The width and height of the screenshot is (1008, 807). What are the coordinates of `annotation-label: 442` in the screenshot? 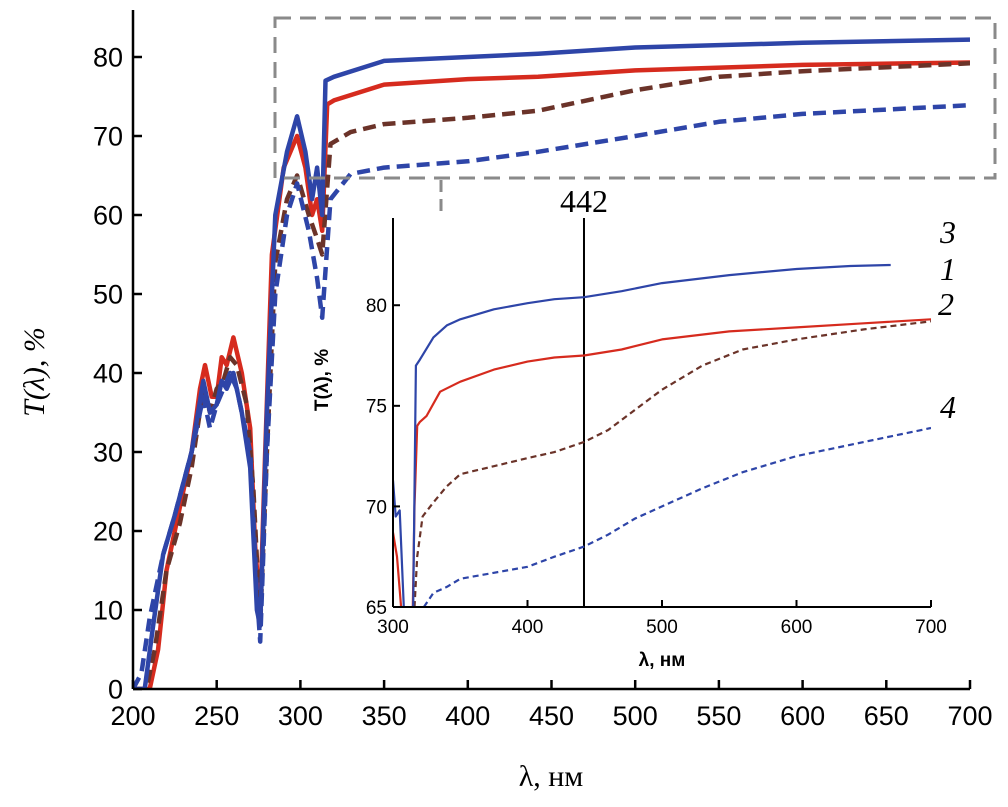 It's located at (584, 201).